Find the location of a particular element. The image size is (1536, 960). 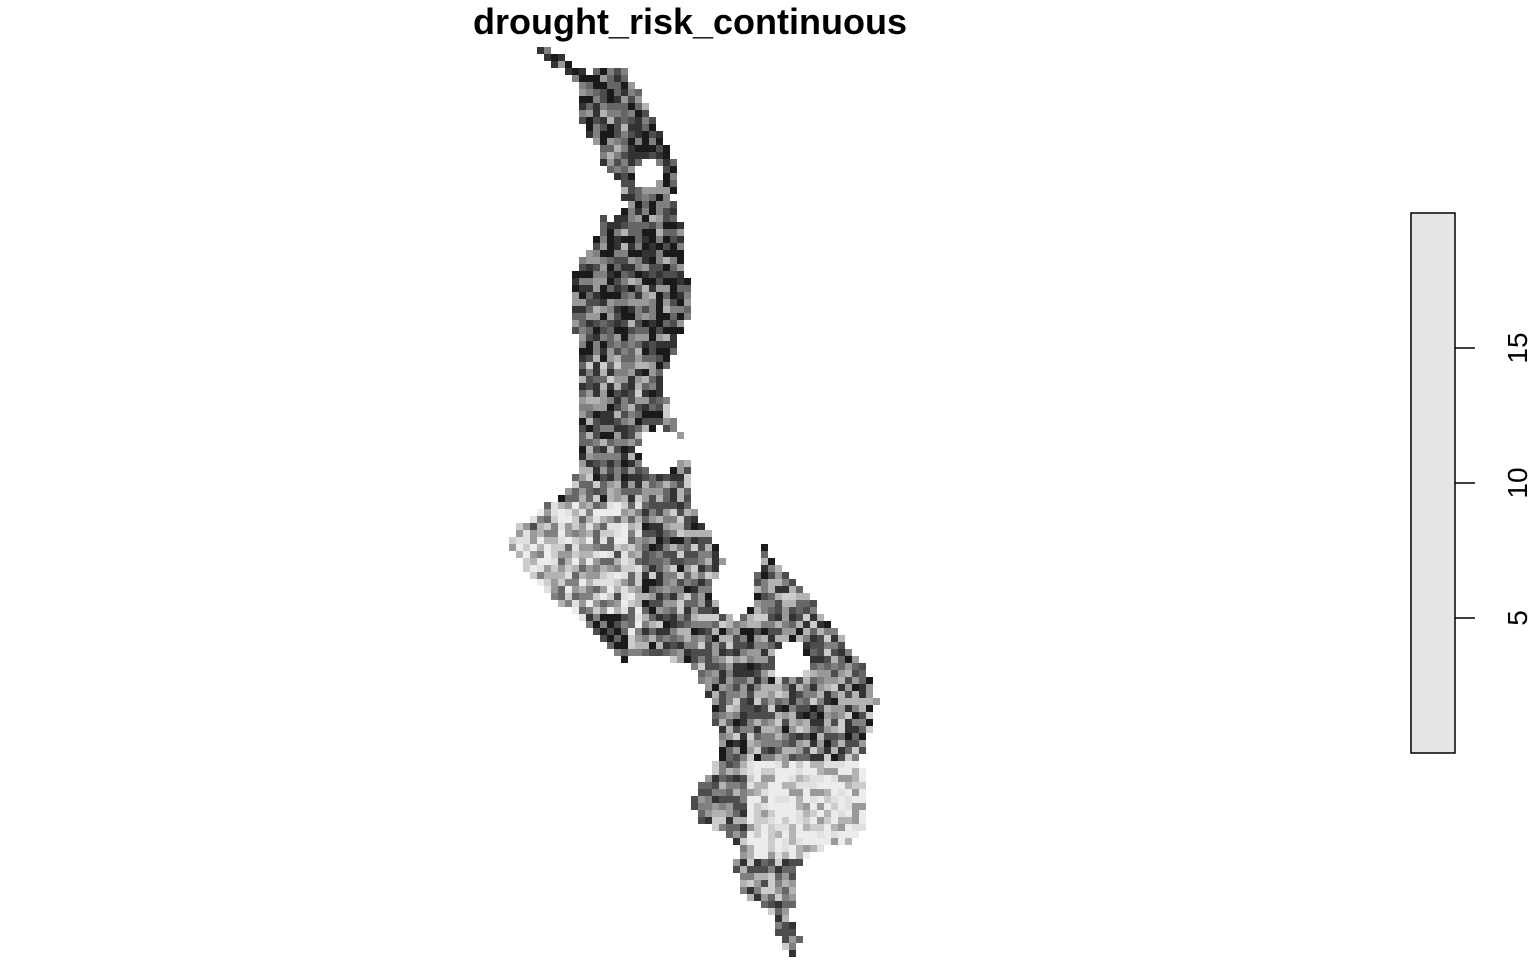

legend-tick-label: 15 is located at coordinates (1517, 347).